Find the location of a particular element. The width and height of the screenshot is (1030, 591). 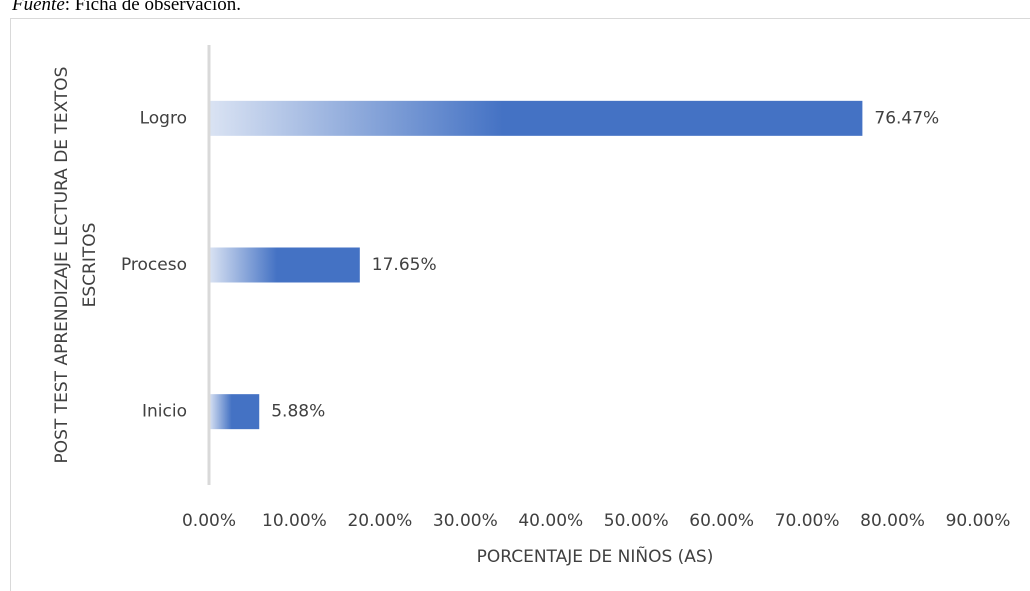

x-tick-label: 10.00% is located at coordinates (294, 521).